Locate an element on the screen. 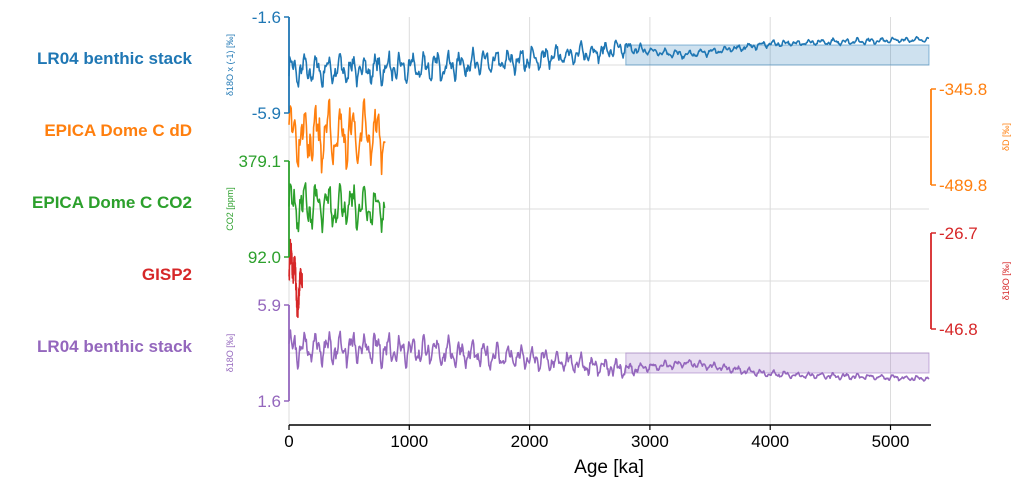 The width and height of the screenshot is (1023, 487). y-tick-label: -1.6 is located at coordinates (266, 17).